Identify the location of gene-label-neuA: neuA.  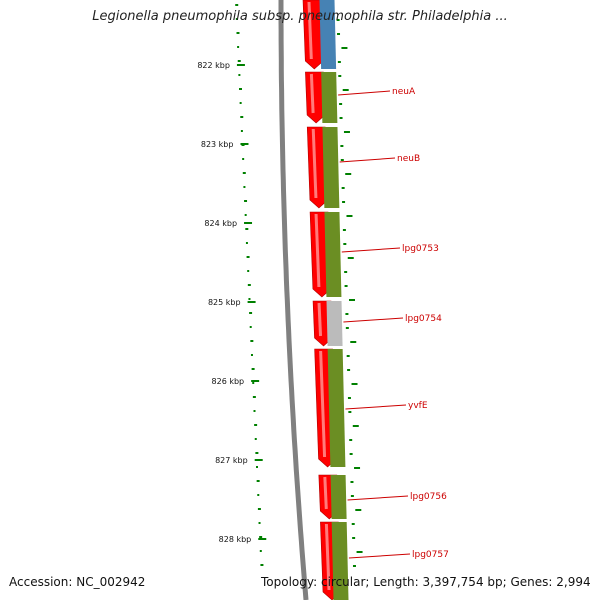
(404, 92).